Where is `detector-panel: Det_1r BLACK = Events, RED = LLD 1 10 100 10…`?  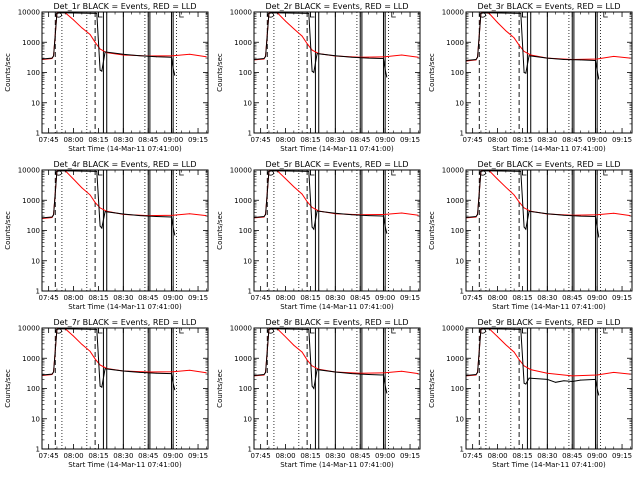 detector-panel: Det_1r BLACK = Events, RED = LLD 1 10 100 10… is located at coordinates (106, 77).